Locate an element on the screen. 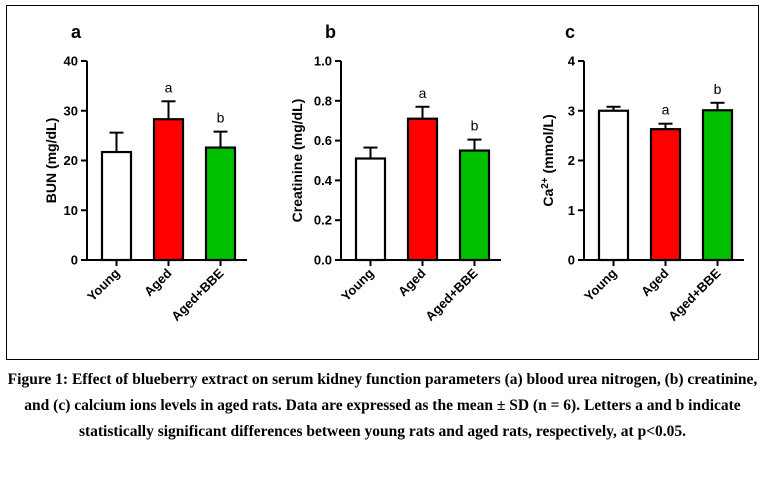 Image resolution: width=766 pixels, height=481 pixels. y-axis-title: BUN (mg/dL) is located at coordinates (51, 161).